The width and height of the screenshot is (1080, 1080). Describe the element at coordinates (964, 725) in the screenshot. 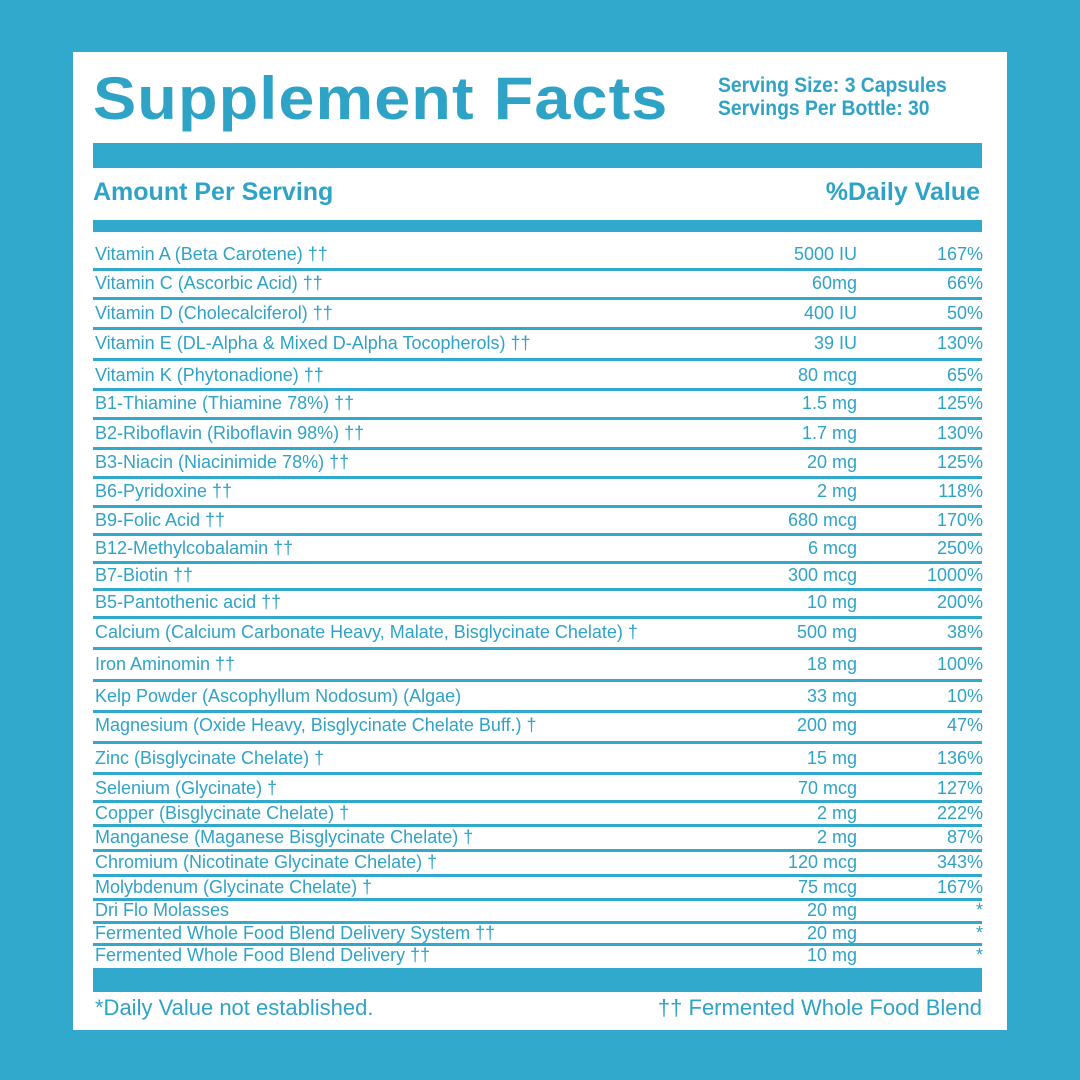

I see `daily-value: 47%` at that location.